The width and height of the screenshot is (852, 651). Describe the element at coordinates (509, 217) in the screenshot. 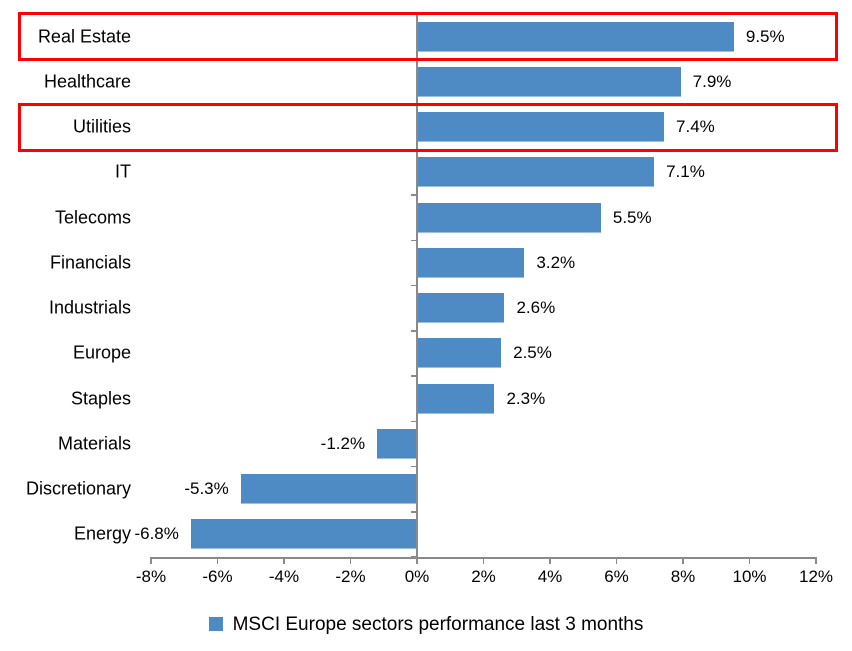

I see `bar-telecoms` at that location.